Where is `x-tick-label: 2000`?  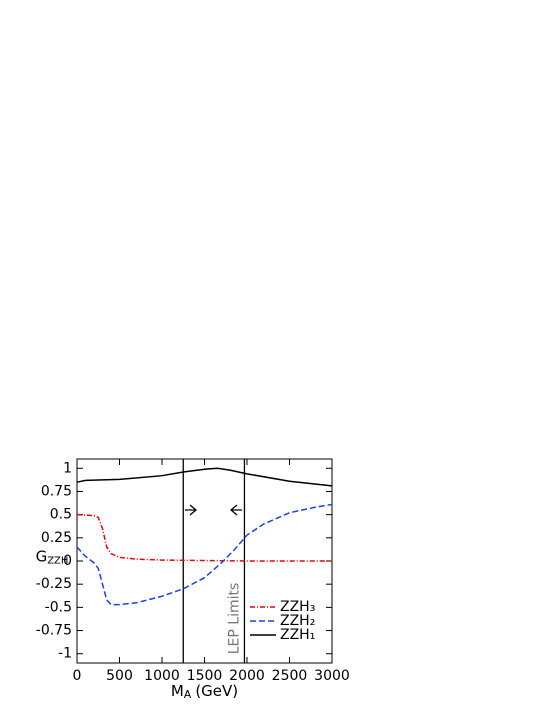
x-tick-label: 2000 is located at coordinates (247, 676).